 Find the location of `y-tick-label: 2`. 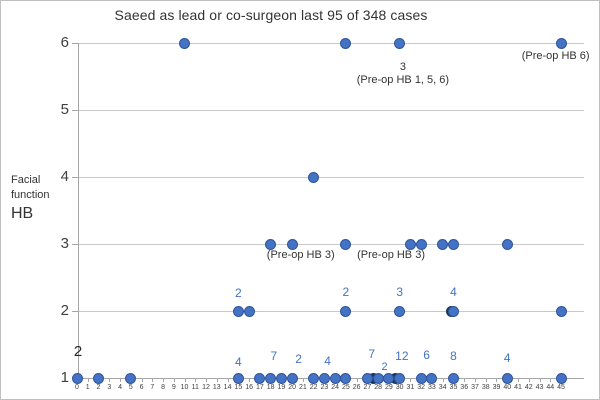

y-tick-label: 2 is located at coordinates (64, 310).